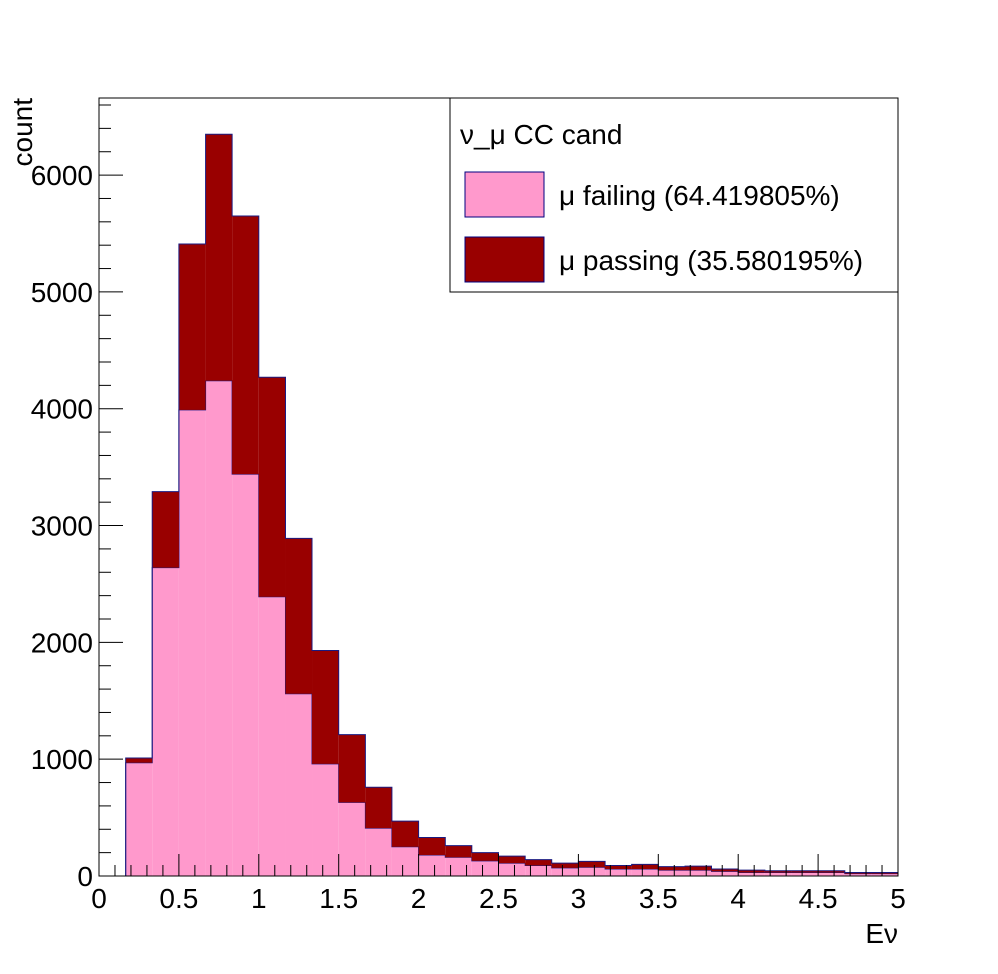  Describe the element at coordinates (504, 259) in the screenshot. I see `legend-swatch-passing` at that location.